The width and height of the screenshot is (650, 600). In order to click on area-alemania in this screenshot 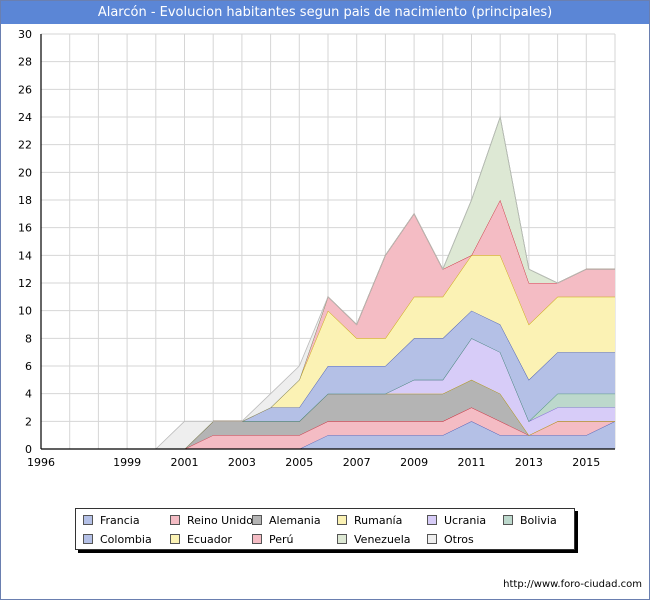, I will do `click(328, 414)`.